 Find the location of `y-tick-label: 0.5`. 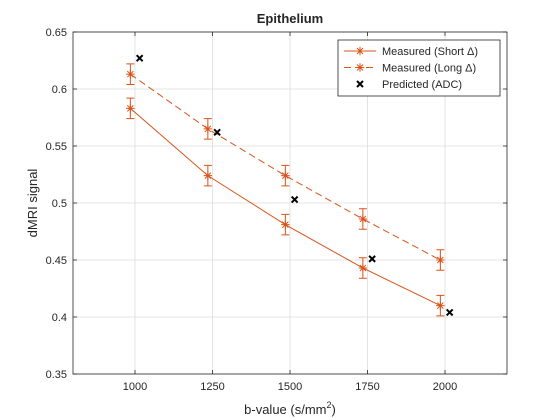

y-tick-label: 0.5 is located at coordinates (59, 204).